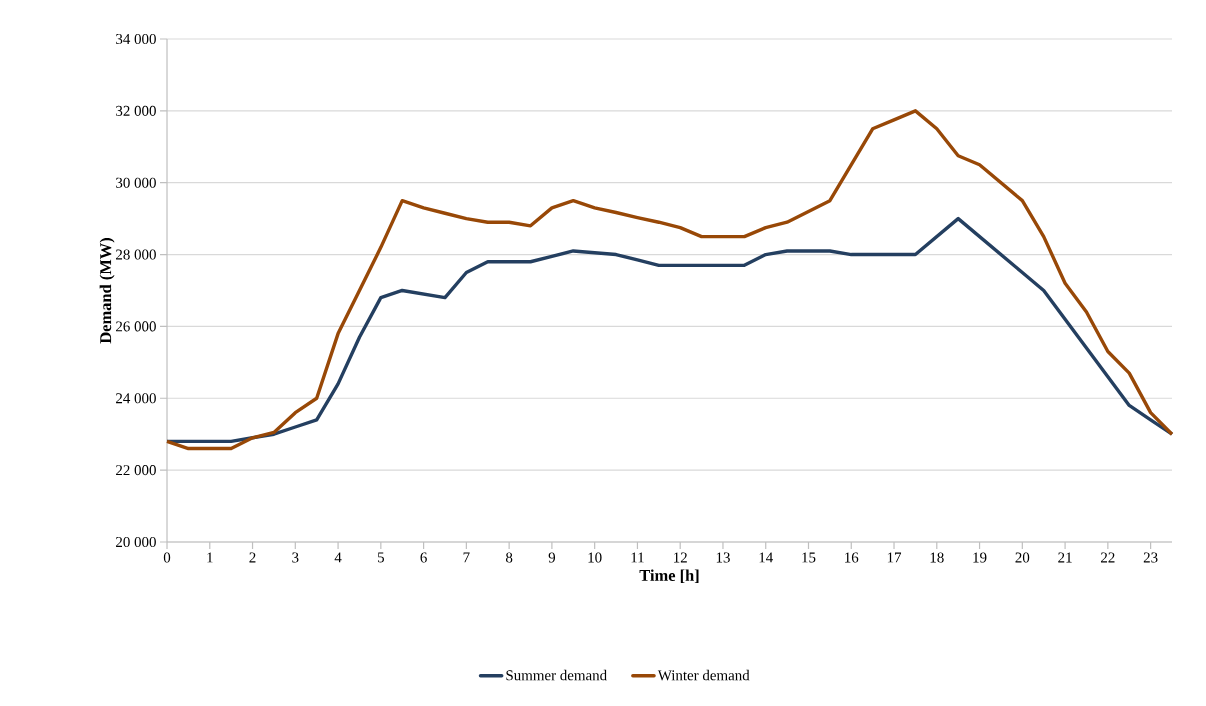  What do you see at coordinates (937, 557) in the screenshot?
I see `x-tick-label: 18` at bounding box center [937, 557].